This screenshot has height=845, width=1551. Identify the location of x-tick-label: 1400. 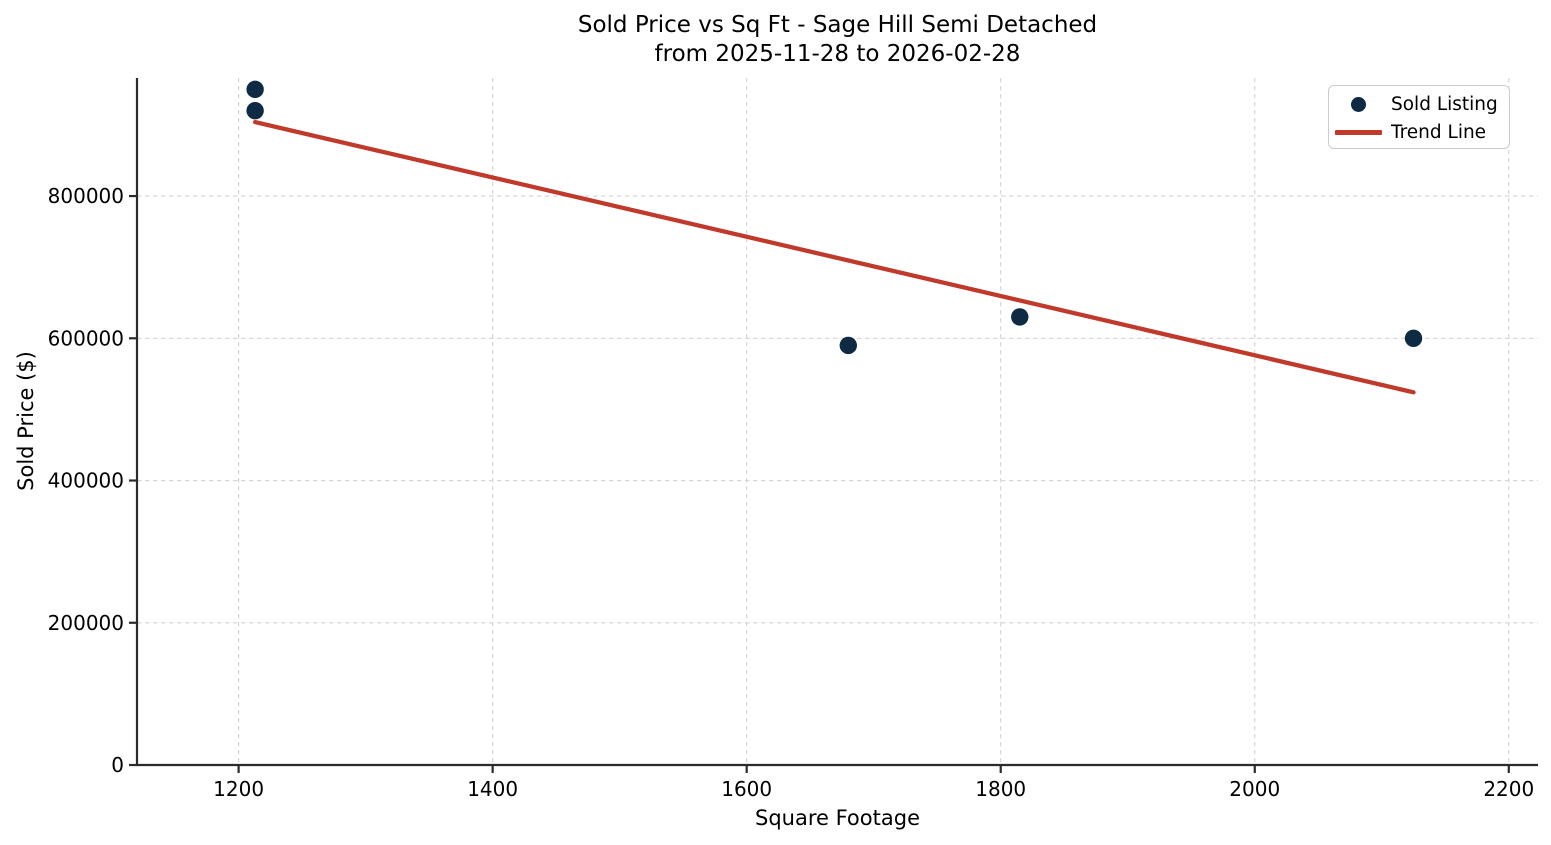
(492, 789).